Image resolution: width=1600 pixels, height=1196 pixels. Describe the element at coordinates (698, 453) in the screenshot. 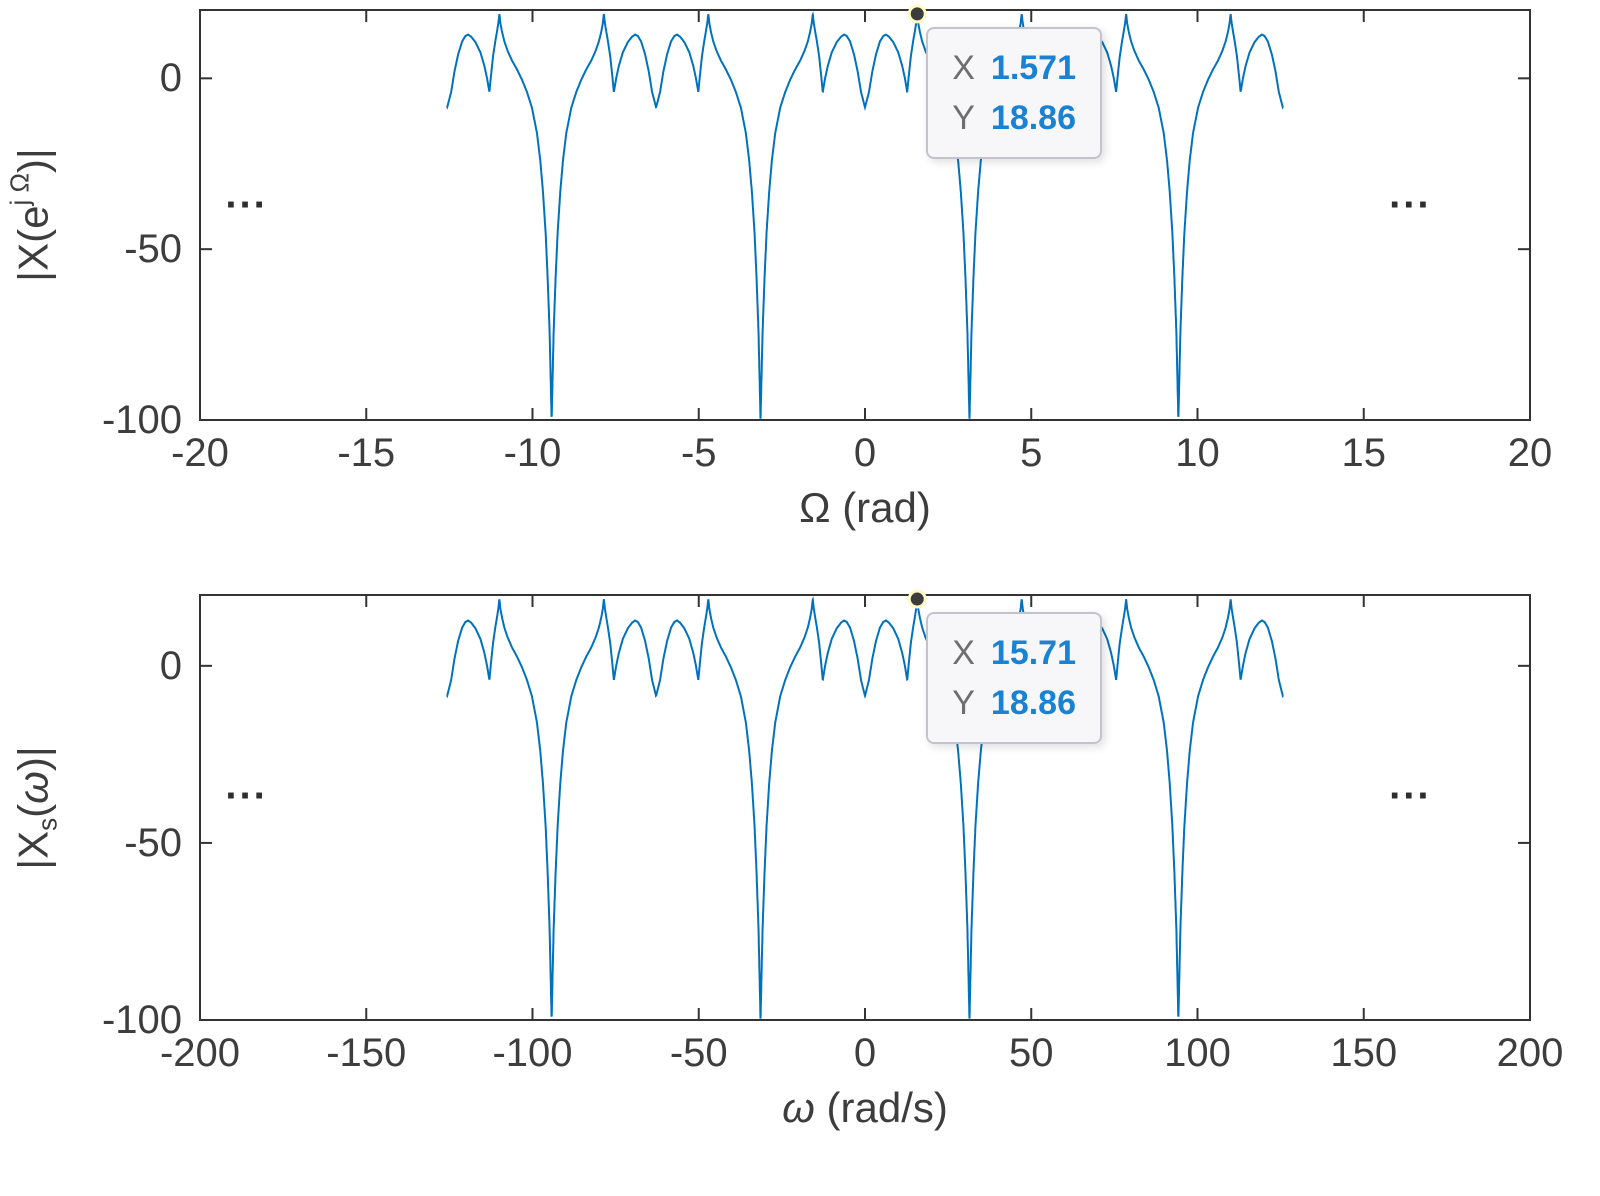

I see `x-tick-label: -5` at that location.